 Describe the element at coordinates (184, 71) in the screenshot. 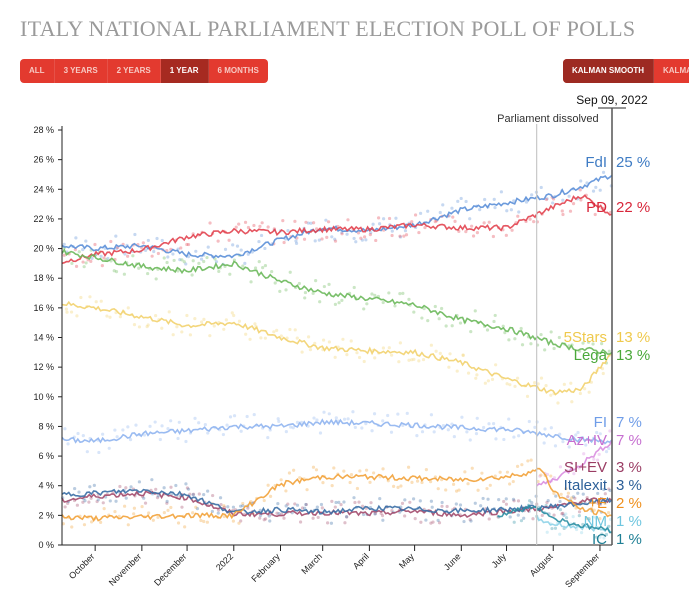

I see `range-button-1-year: 1 YEAR` at that location.